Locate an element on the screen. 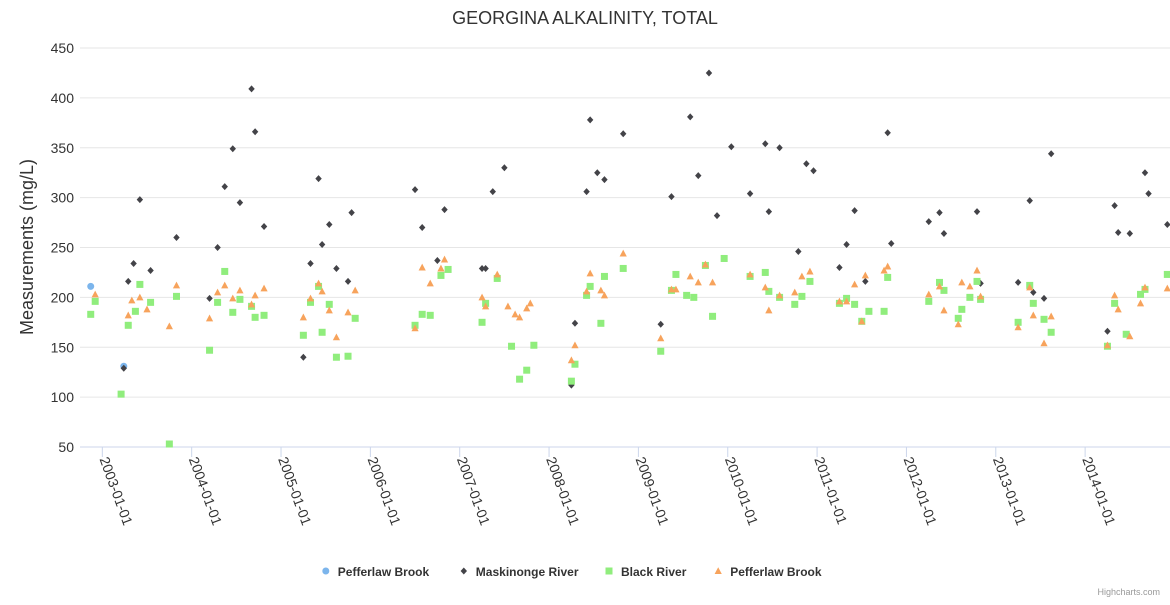 The height and width of the screenshot is (605, 1170). legend-item-3: Pefferlaw Brook is located at coordinates (768, 572).